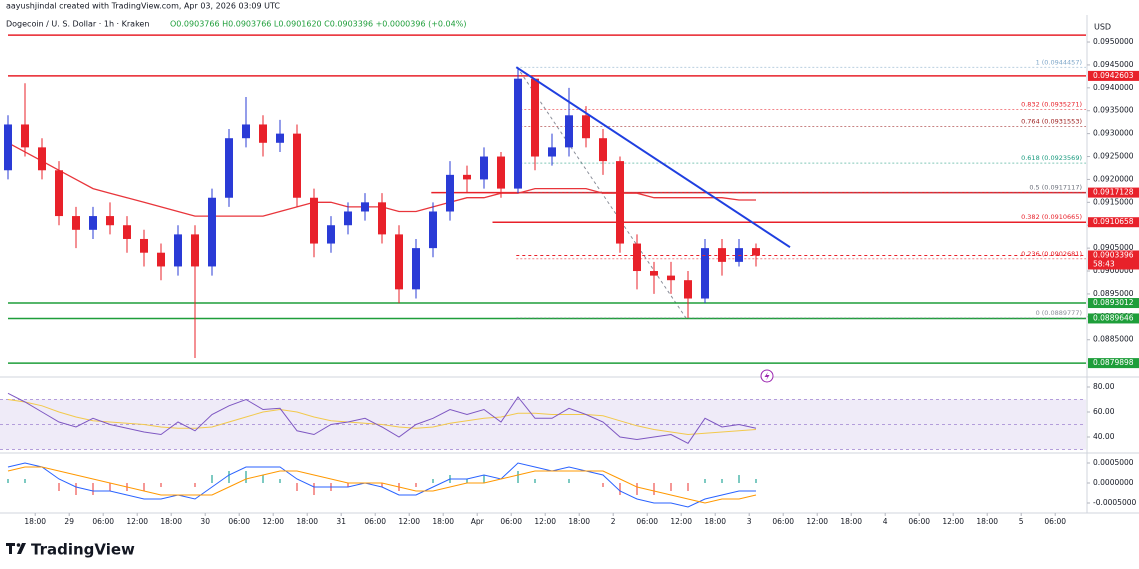 The height and width of the screenshot is (569, 1139). I want to click on countdown: 58:43, so click(1104, 263).